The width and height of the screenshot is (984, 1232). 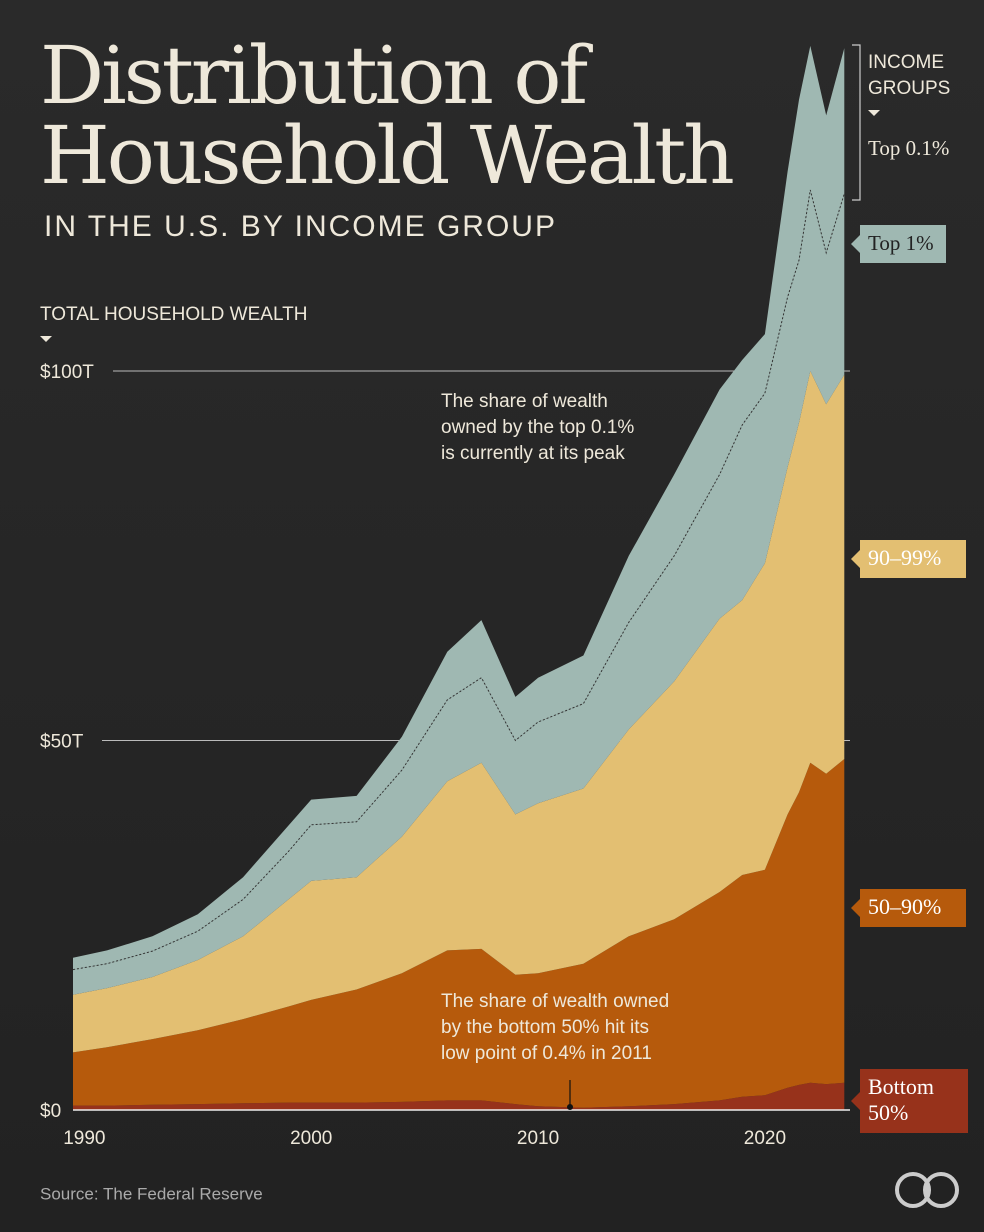 What do you see at coordinates (173, 314) in the screenshot?
I see `y-axis-label: TOTAL HOUSEHOLD WEALTH` at bounding box center [173, 314].